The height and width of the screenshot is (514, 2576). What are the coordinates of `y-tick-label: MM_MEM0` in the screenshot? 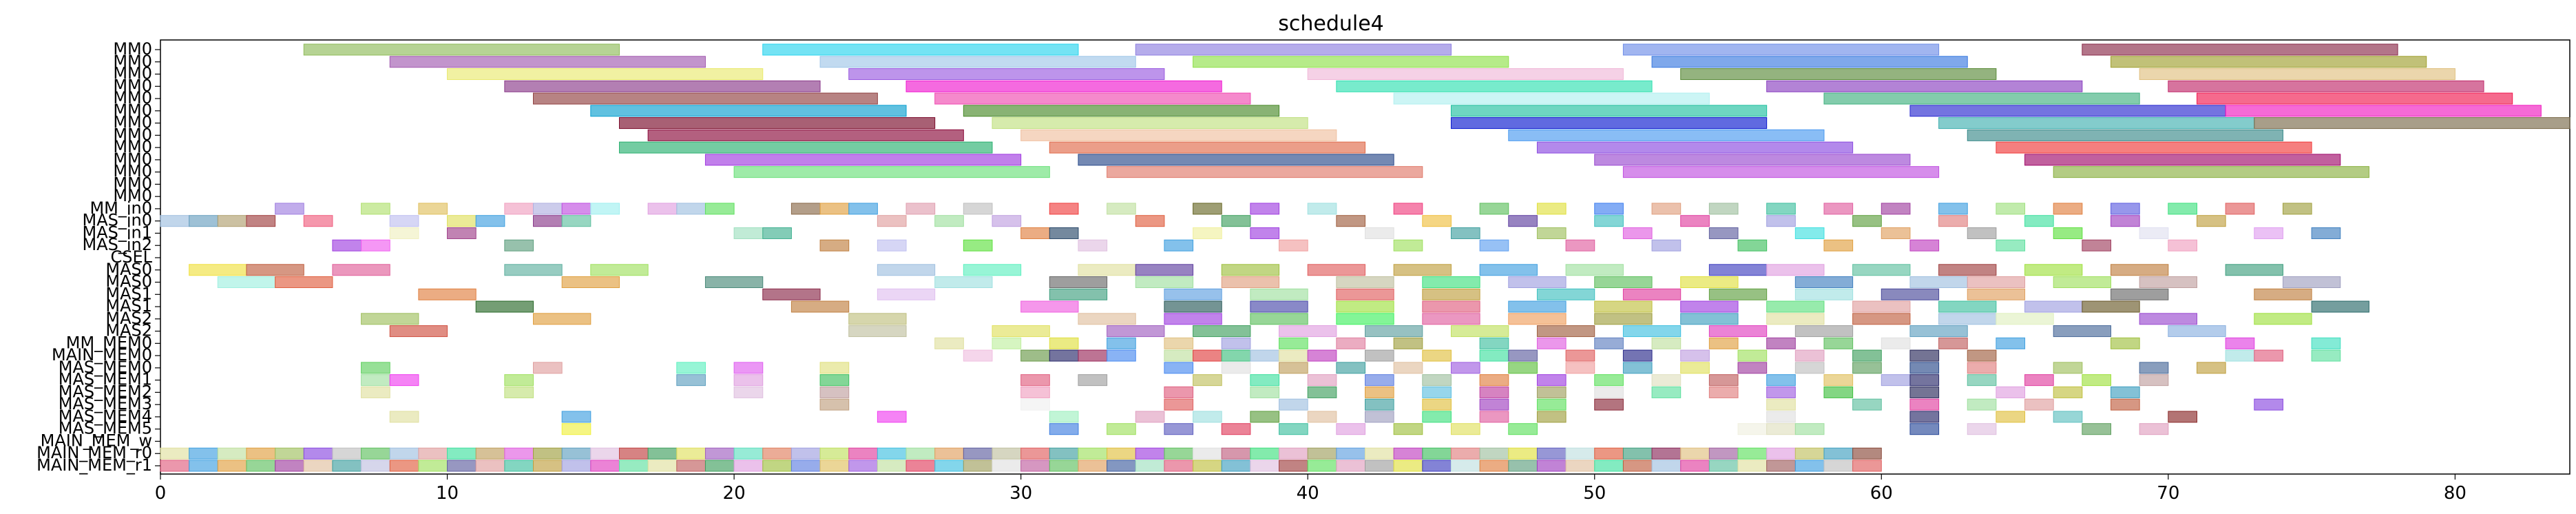 It's located at (109, 342).